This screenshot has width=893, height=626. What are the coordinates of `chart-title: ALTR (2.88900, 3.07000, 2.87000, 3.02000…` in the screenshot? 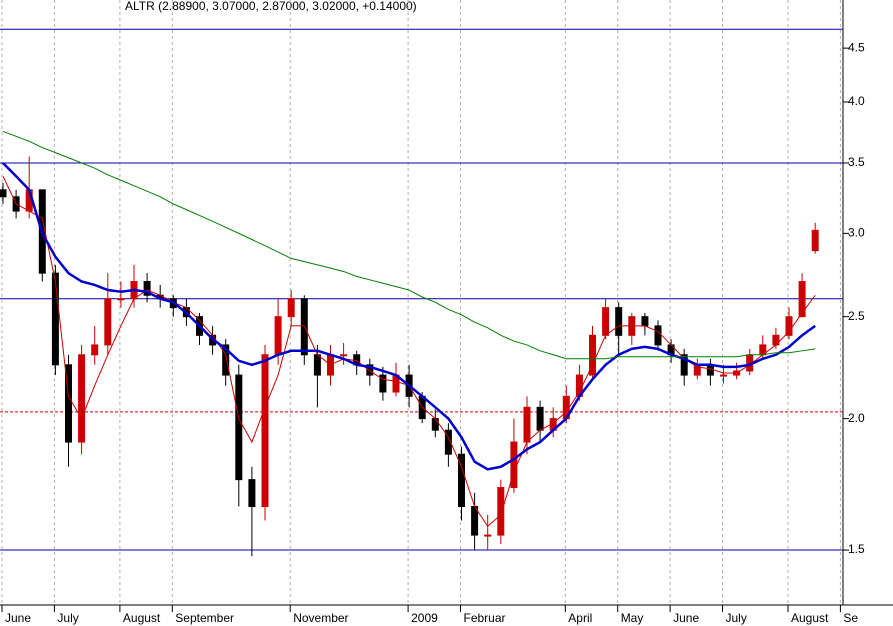 It's located at (271, 6).